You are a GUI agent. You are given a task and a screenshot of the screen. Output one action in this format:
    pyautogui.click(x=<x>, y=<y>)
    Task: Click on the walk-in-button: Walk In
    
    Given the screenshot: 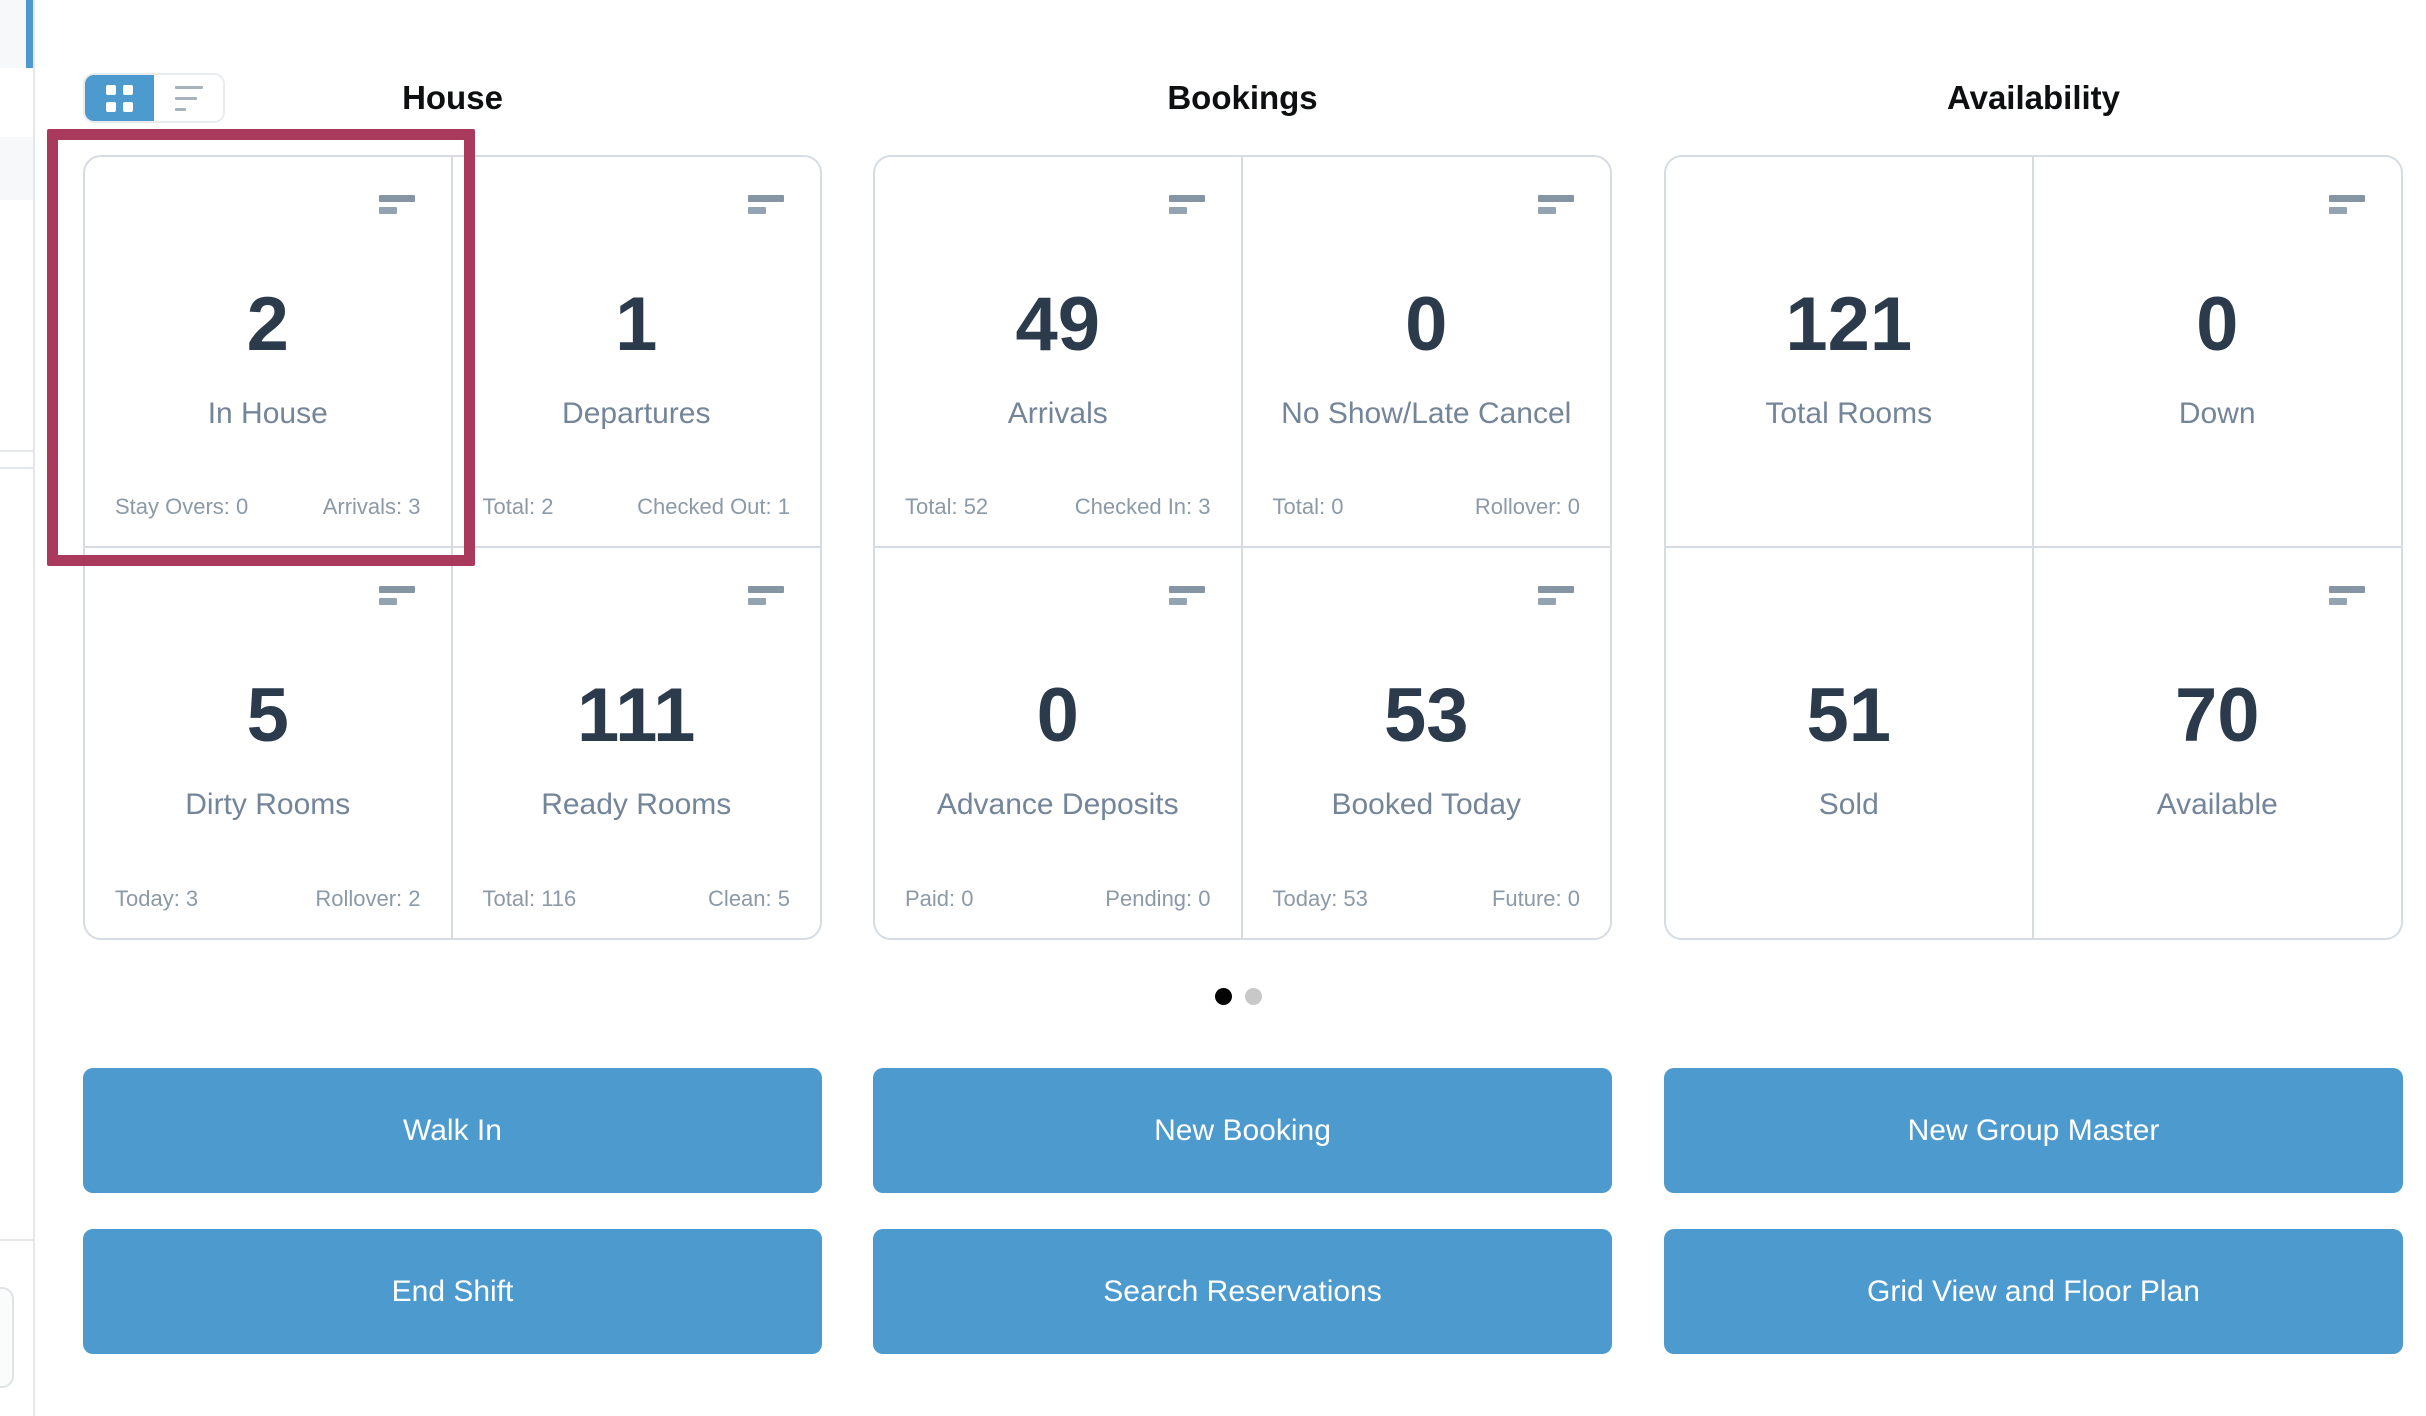 What is the action you would take?
    pyautogui.click(x=452, y=1130)
    